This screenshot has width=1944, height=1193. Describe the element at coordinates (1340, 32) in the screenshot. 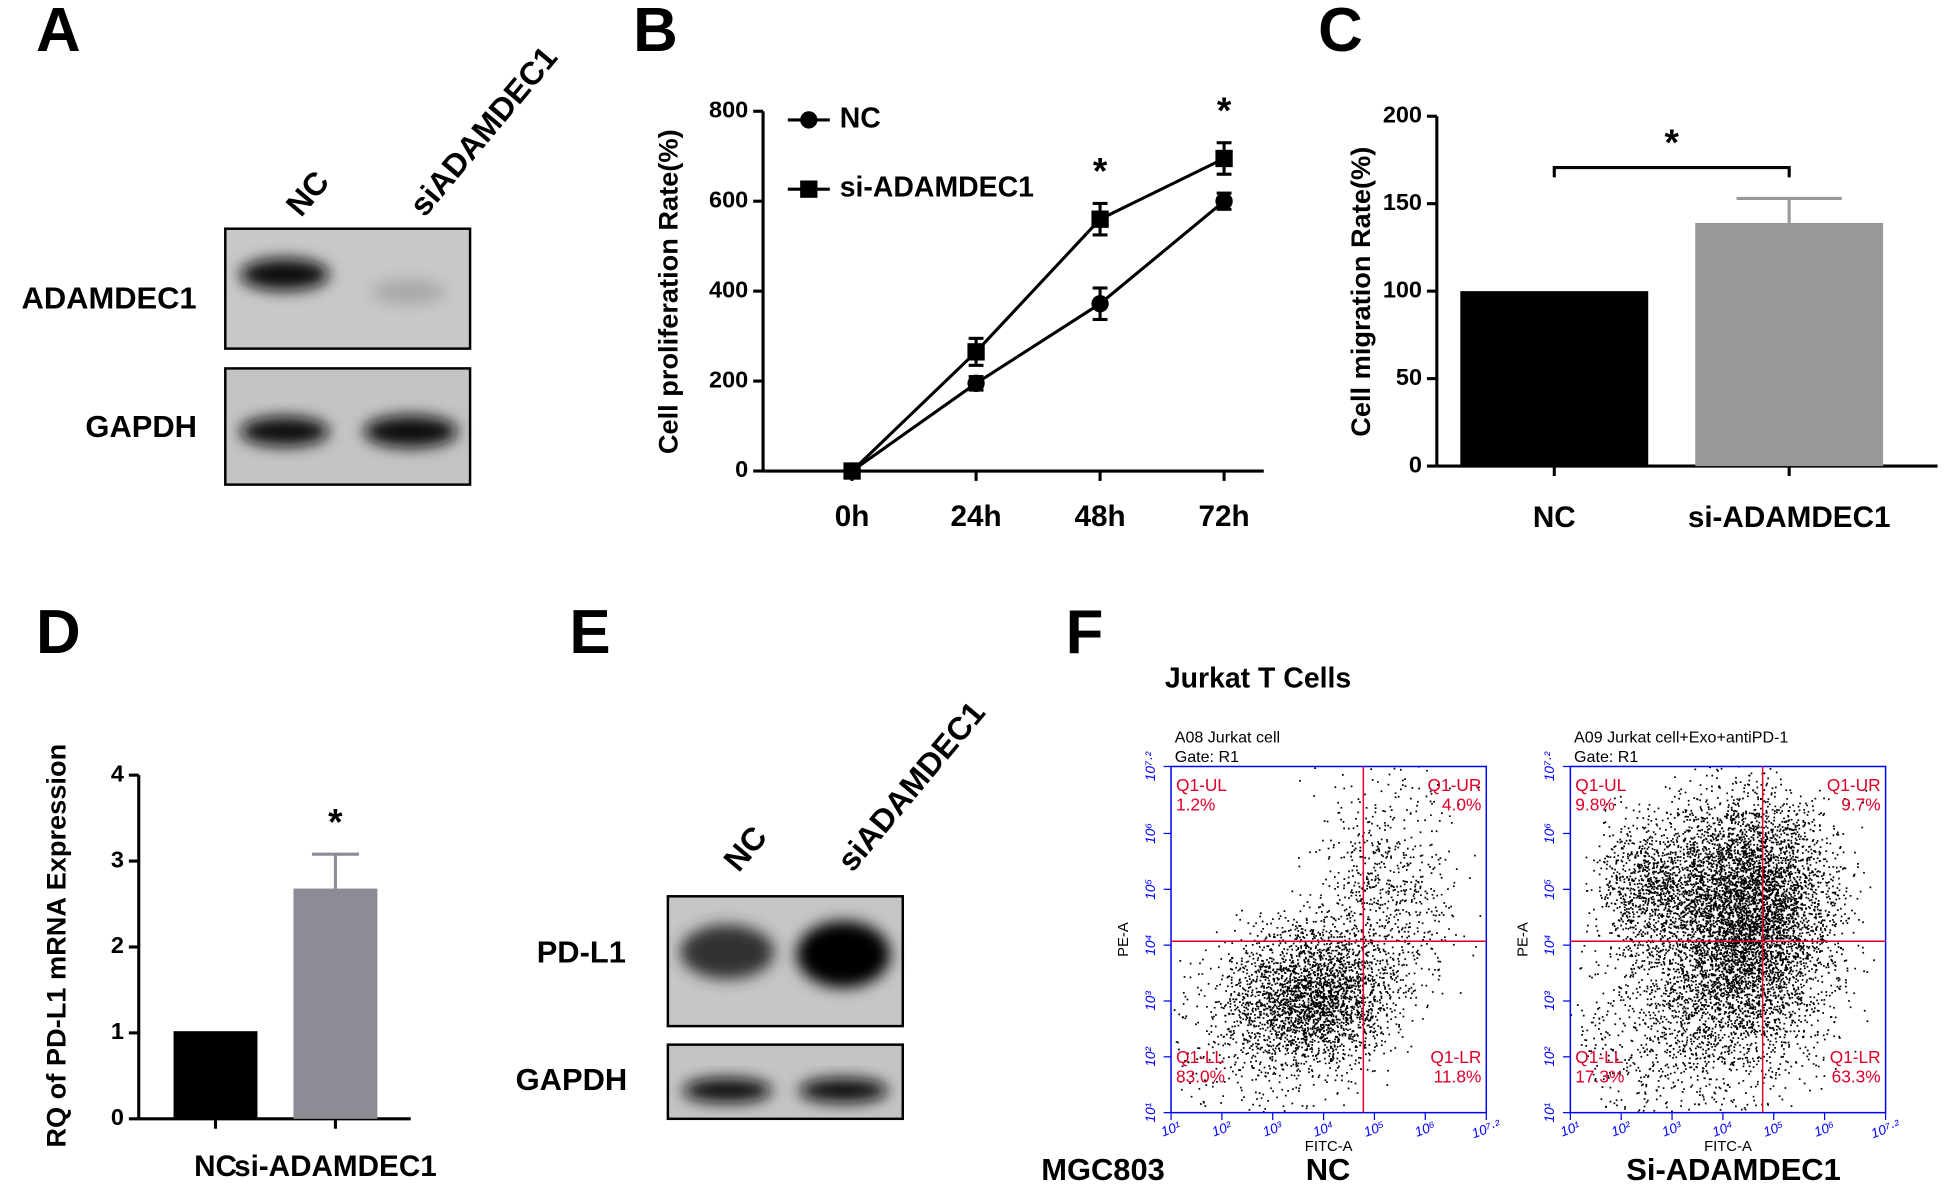

I see `panel-label: C` at that location.